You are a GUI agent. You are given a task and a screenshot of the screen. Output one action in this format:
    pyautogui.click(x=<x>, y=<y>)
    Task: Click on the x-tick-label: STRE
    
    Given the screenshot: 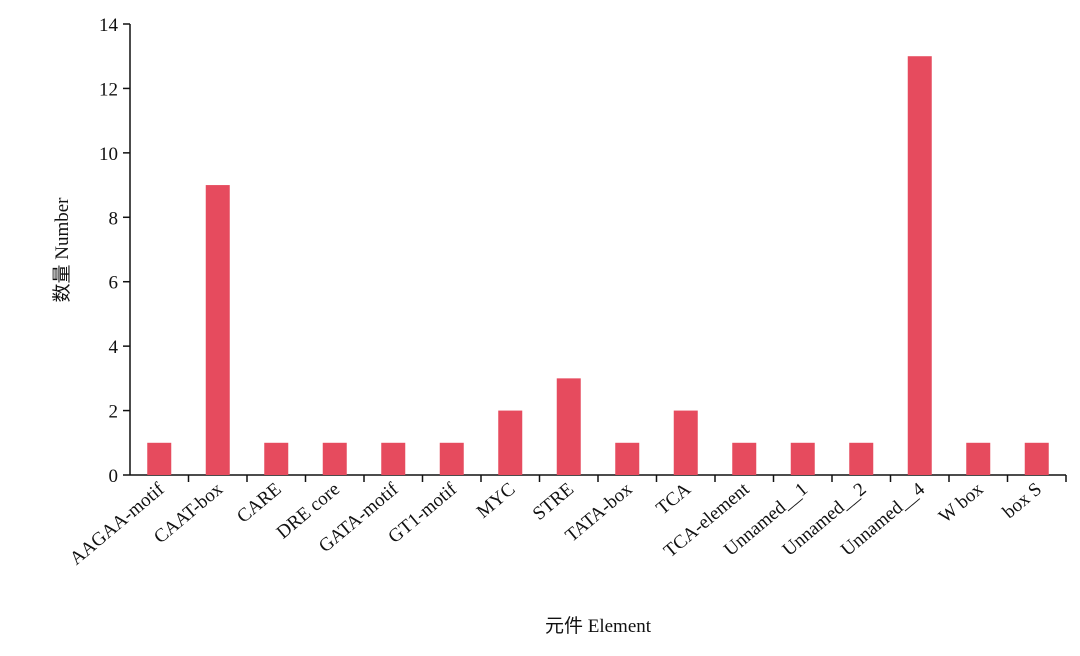 What is the action you would take?
    pyautogui.click(x=553, y=502)
    